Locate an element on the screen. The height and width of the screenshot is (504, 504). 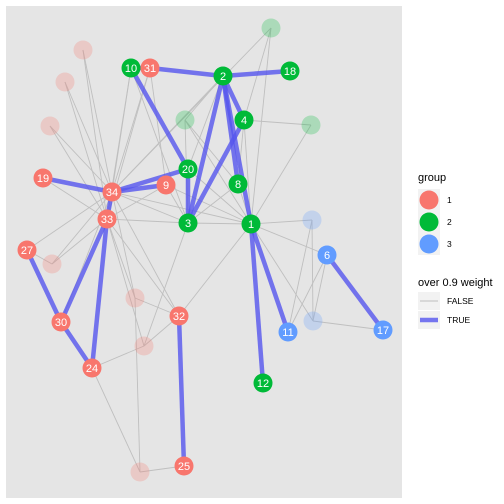
node-circle-f_d is located at coordinates (52, 264).